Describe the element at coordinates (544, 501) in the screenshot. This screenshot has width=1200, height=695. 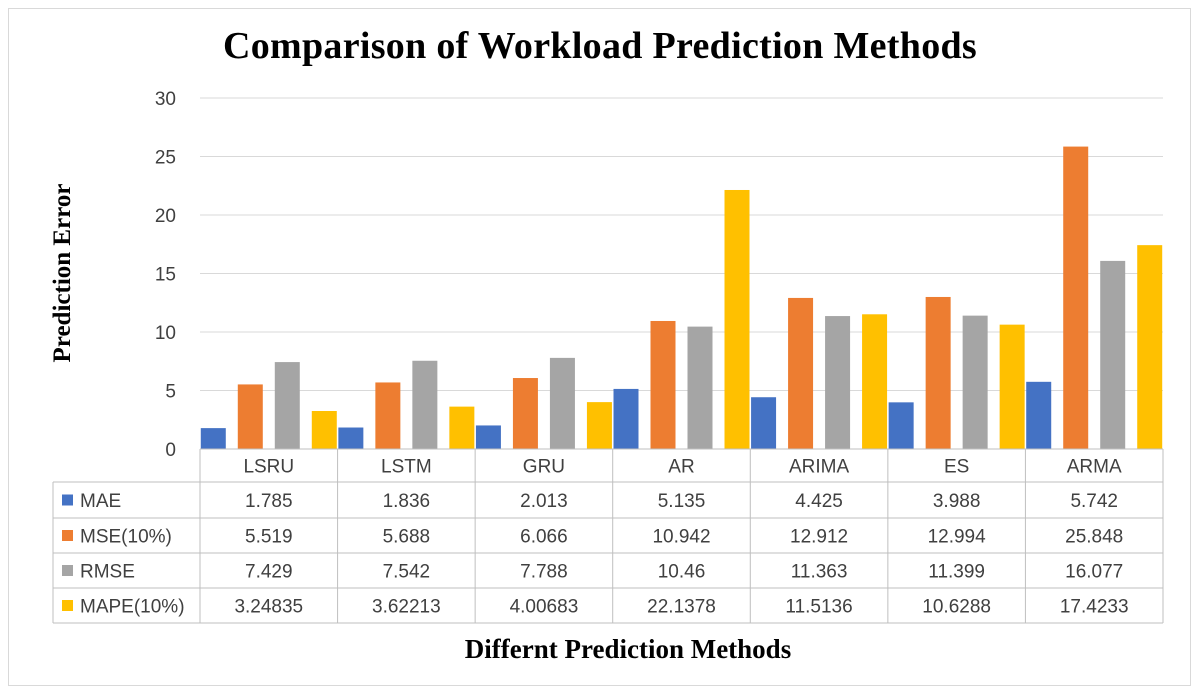
I see `table-value: 2.013` at that location.